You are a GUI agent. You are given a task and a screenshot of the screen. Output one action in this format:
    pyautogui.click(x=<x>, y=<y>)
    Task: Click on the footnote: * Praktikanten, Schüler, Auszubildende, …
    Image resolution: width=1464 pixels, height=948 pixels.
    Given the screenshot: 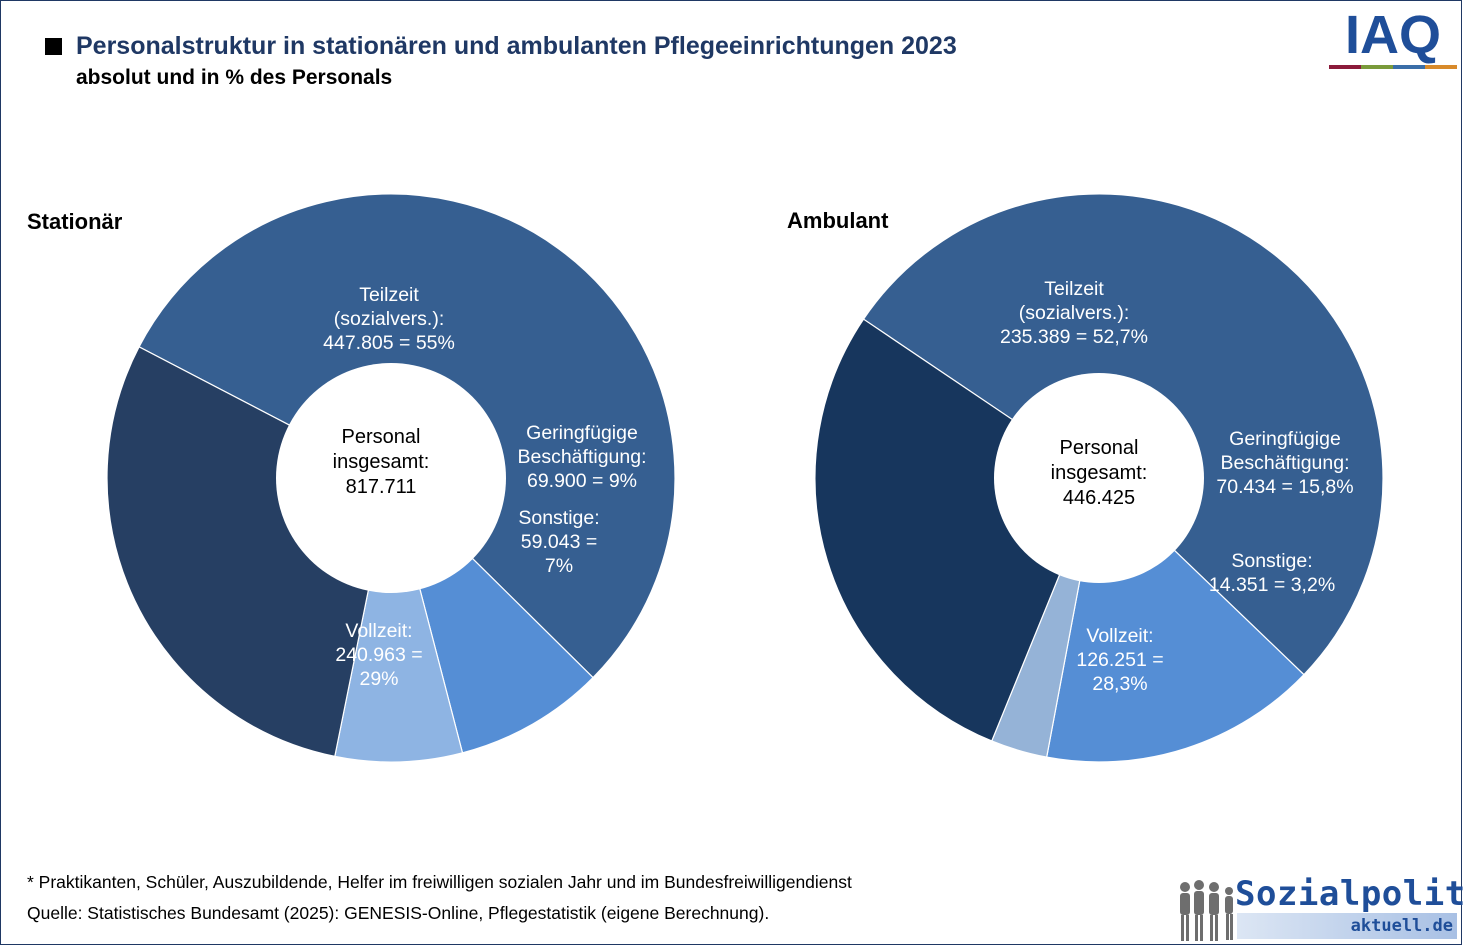 What is the action you would take?
    pyautogui.click(x=439, y=882)
    